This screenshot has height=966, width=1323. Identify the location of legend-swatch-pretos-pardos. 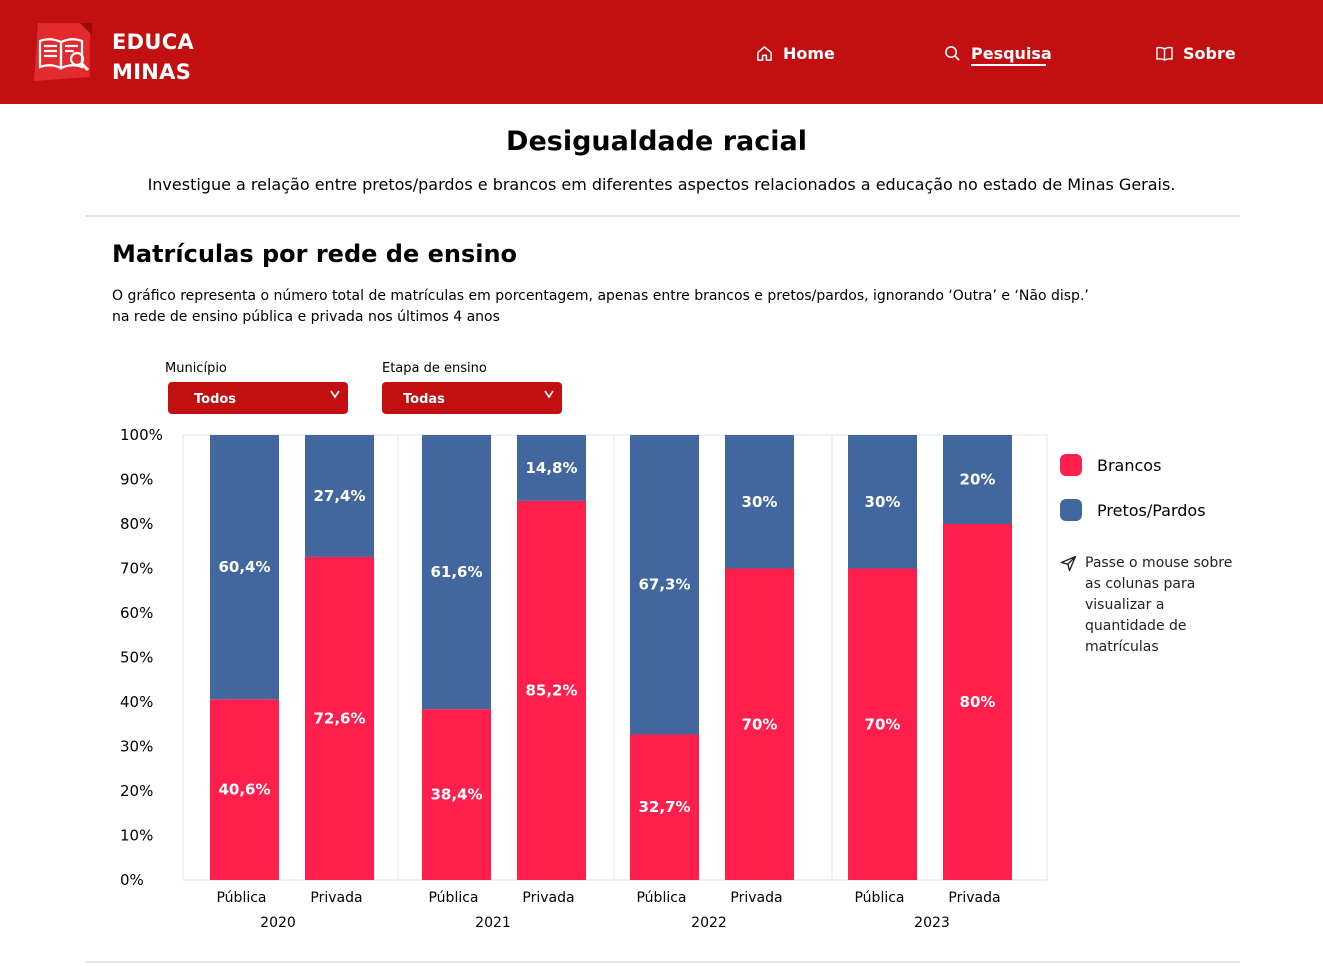
(1071, 510).